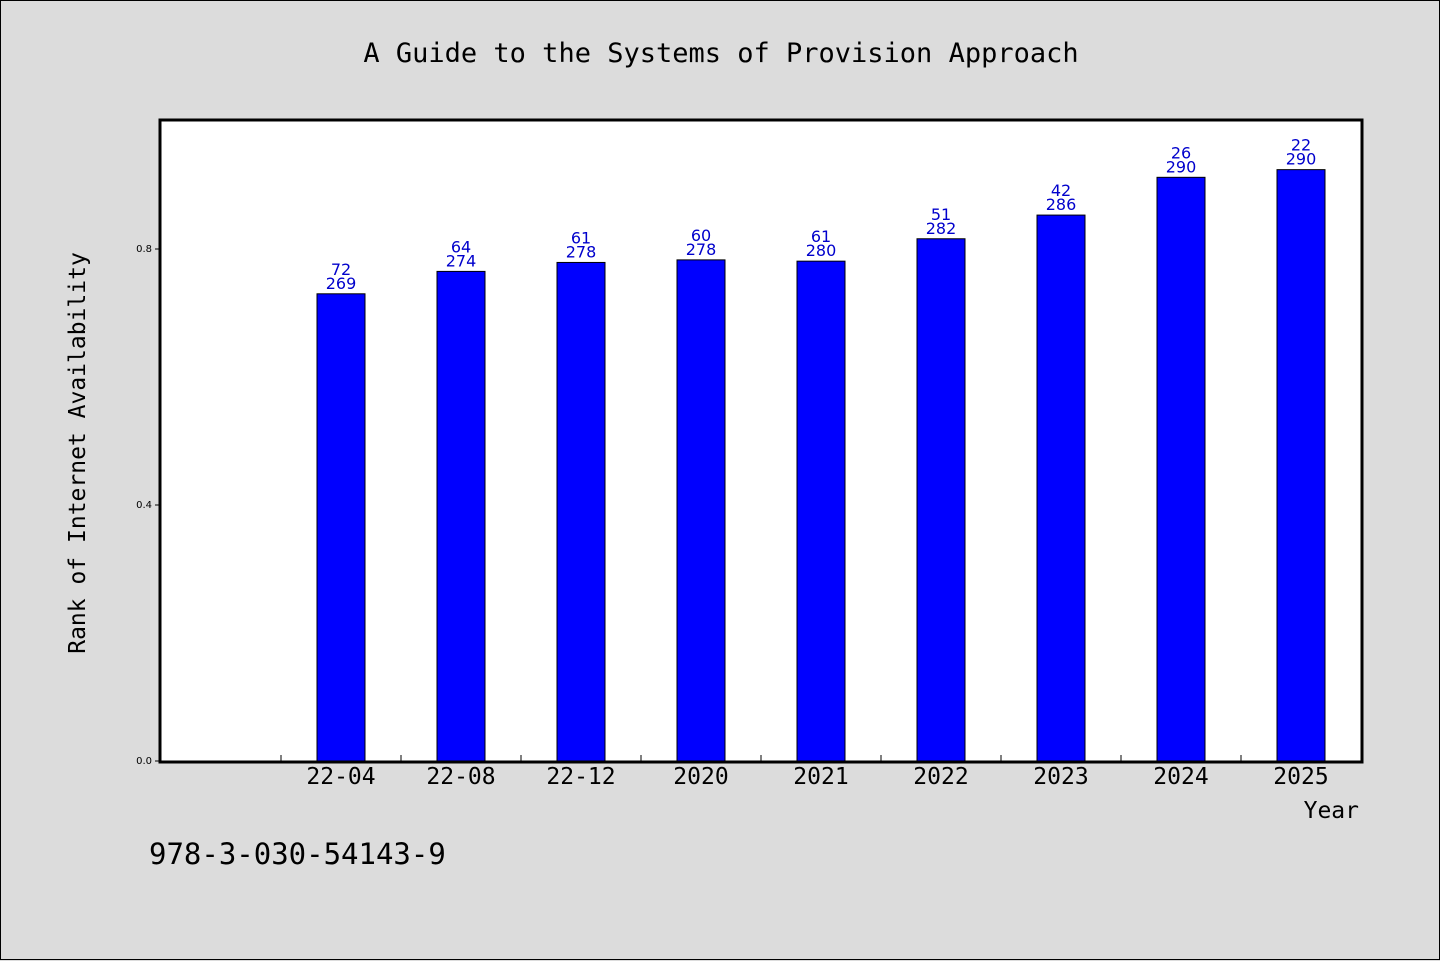  I want to click on y-tick-label: 0.8, so click(144, 249).